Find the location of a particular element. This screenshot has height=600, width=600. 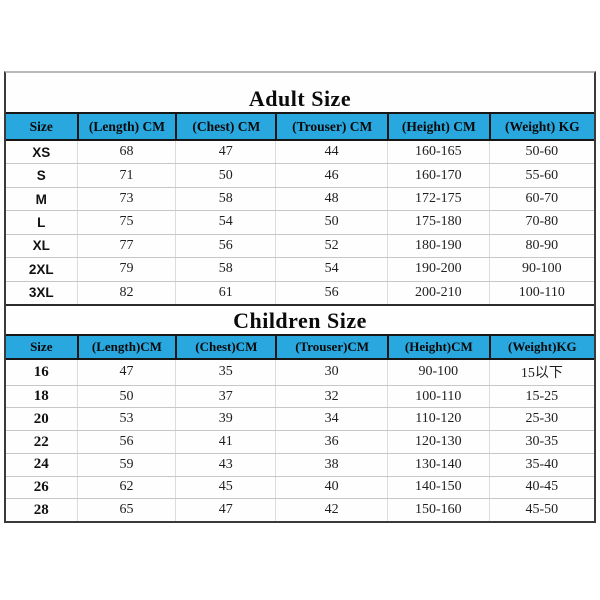

trouser-cell: 42 is located at coordinates (331, 510).